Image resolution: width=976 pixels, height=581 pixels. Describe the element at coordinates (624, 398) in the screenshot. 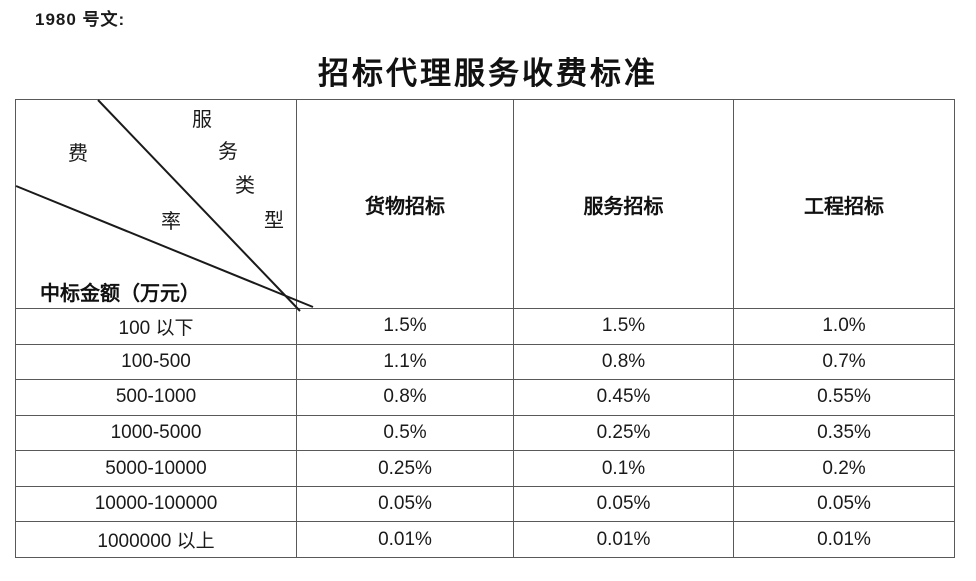

I see `rate-cell: 0.45%` at that location.